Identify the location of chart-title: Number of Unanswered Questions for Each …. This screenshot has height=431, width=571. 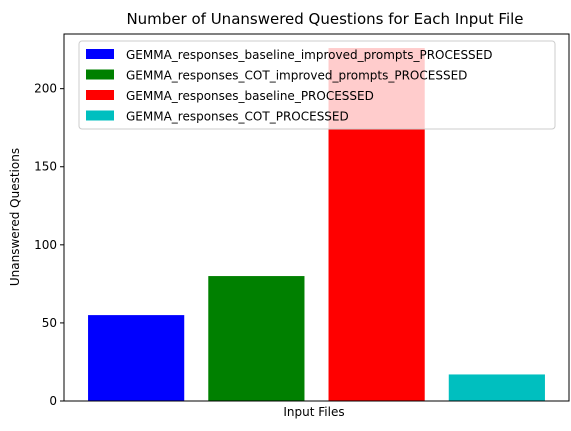
(324, 19).